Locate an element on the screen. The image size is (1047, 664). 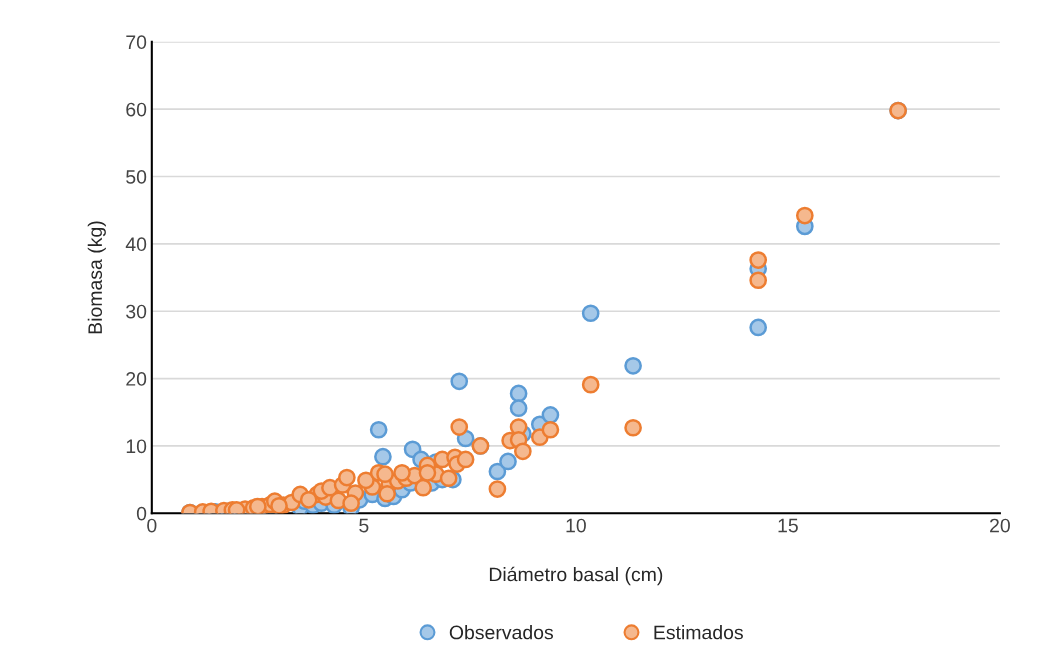
x-tick-label: 15 is located at coordinates (788, 525).